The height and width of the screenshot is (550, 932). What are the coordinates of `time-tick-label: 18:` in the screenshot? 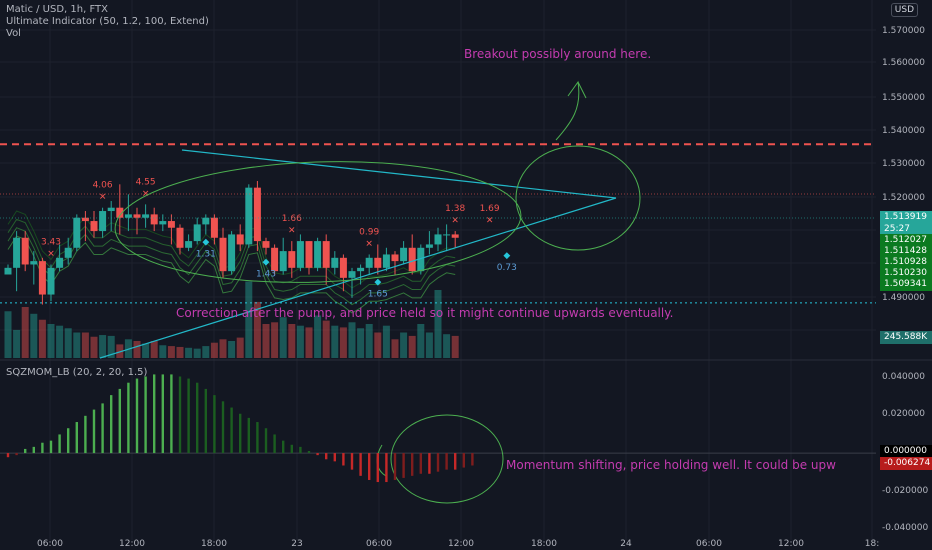 It's located at (872, 544).